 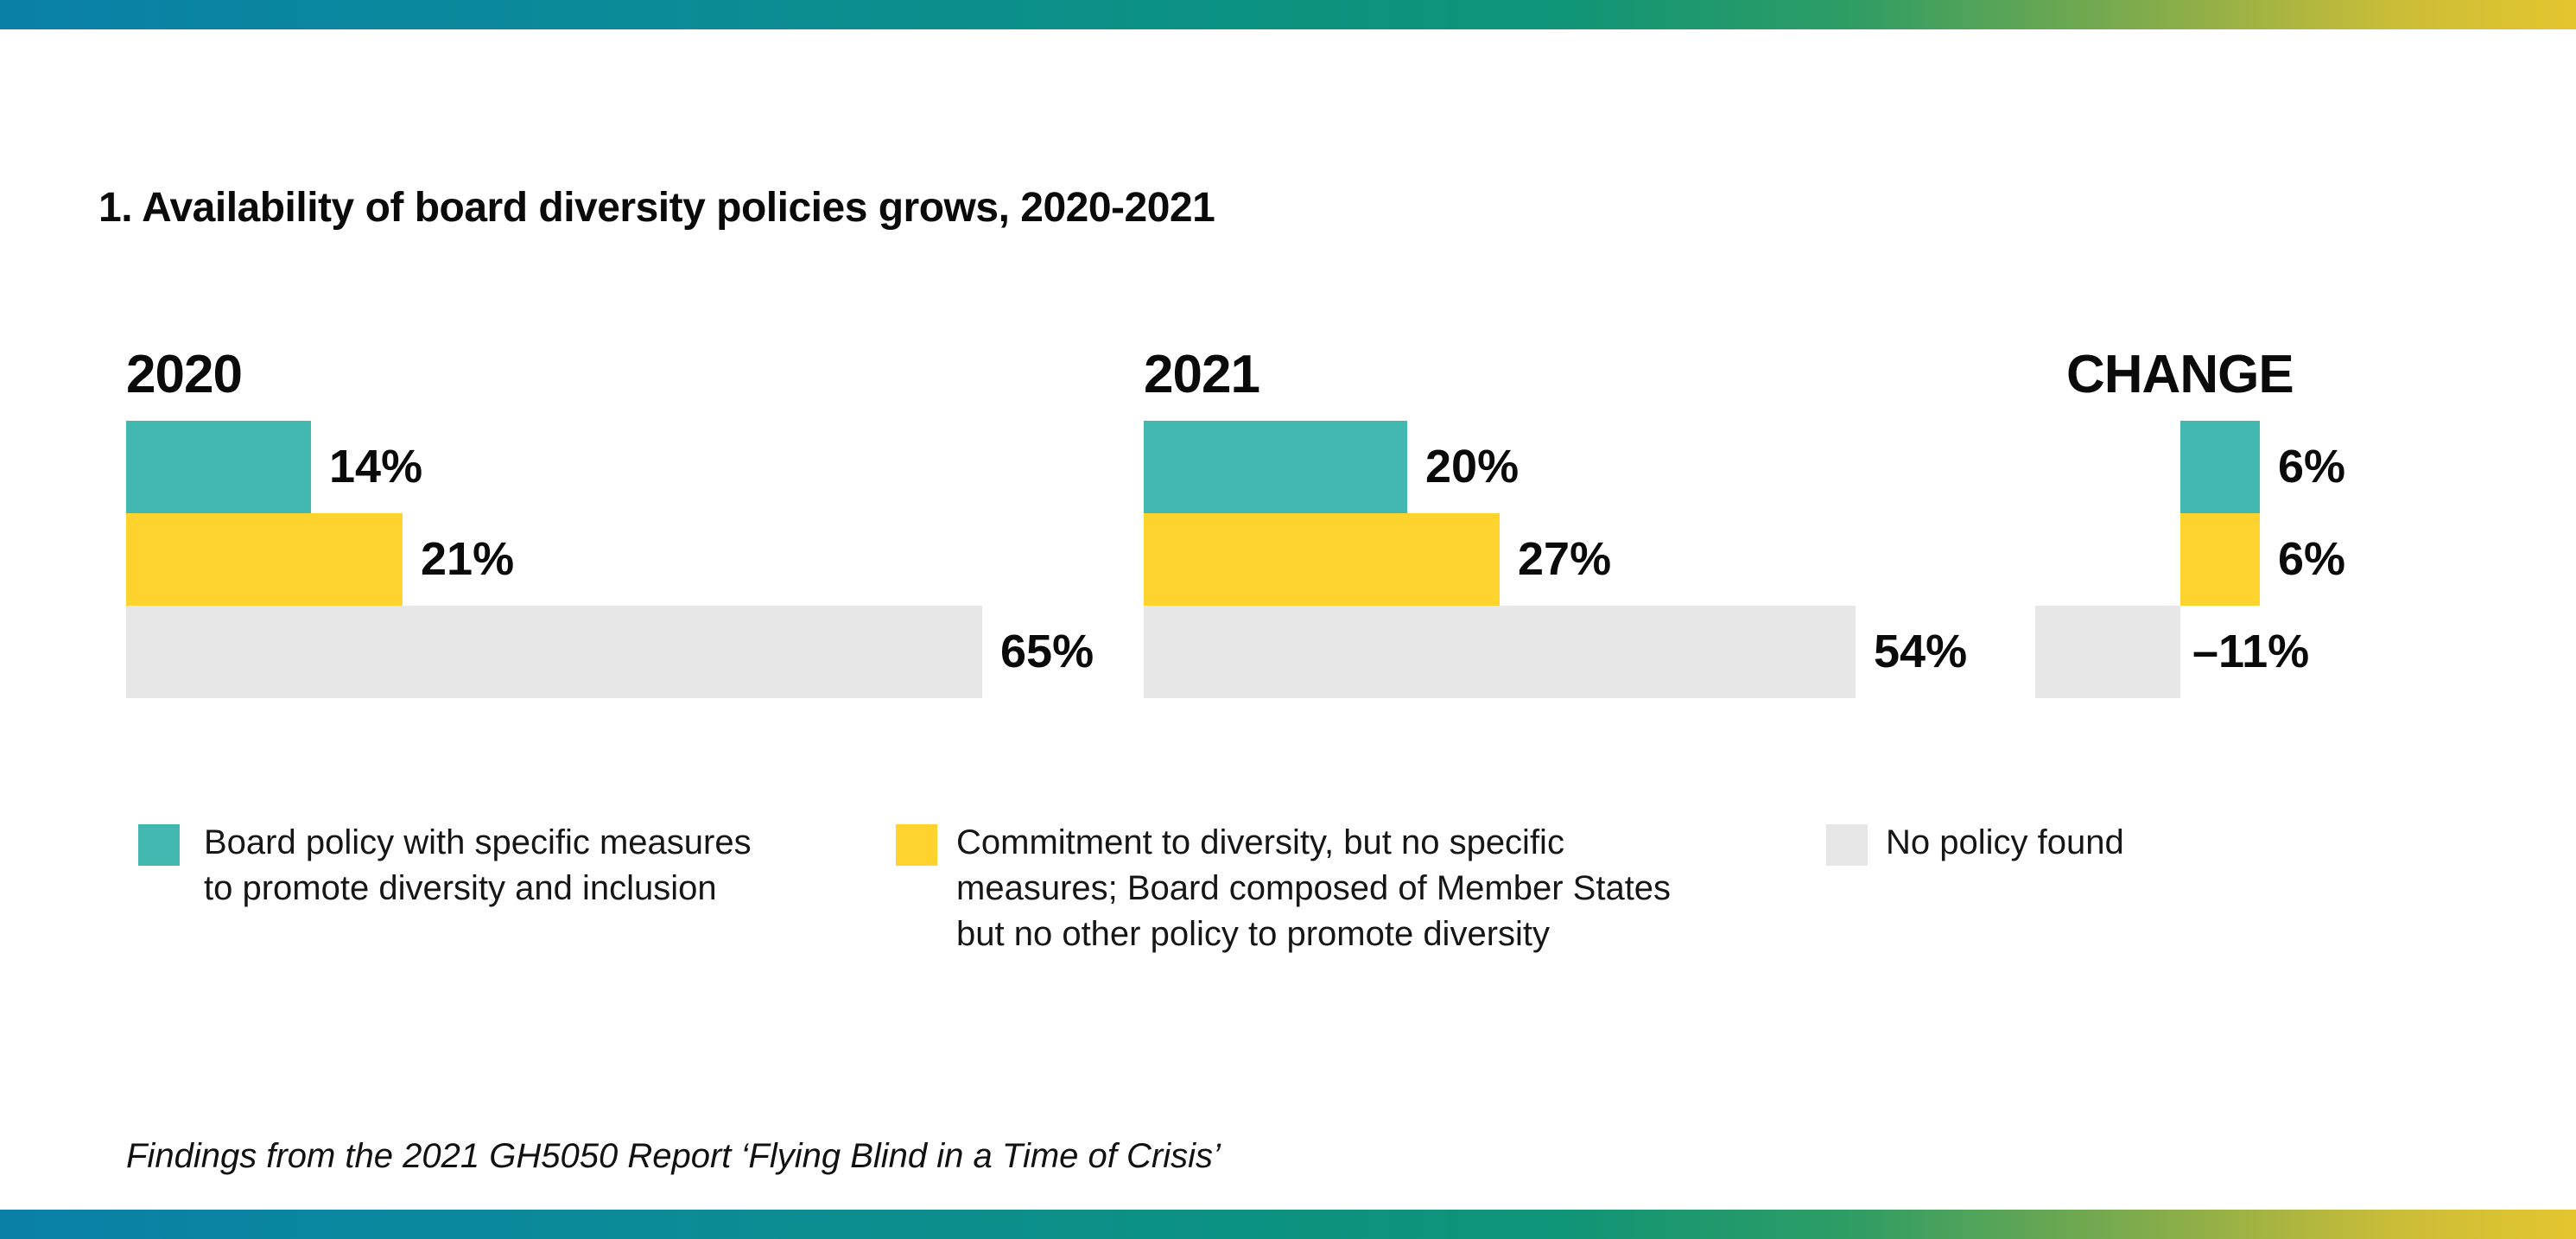 I want to click on bottom-gradient-bar, so click(x=1288, y=1224).